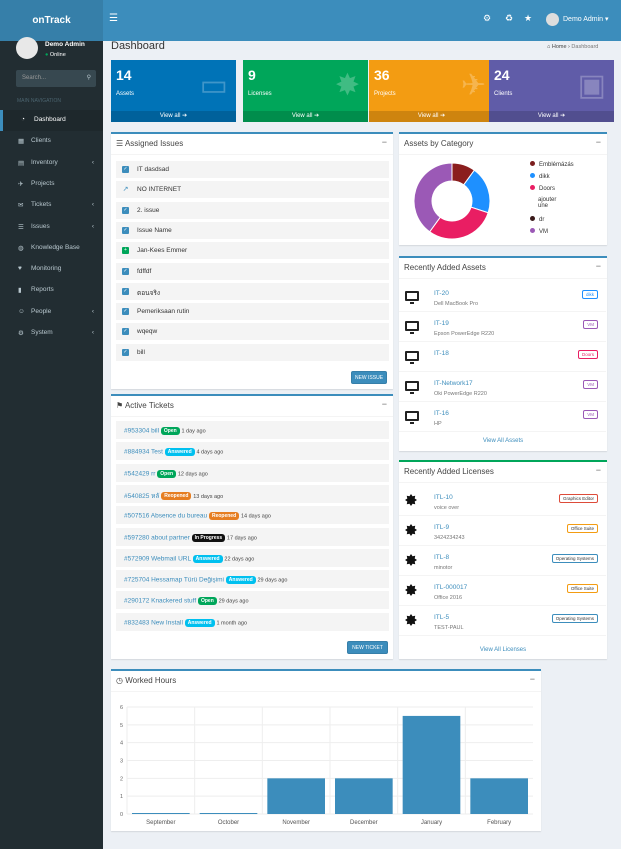 The image size is (621, 849). I want to click on sidebar-item-clients: ▦ Clients, so click(51, 141).